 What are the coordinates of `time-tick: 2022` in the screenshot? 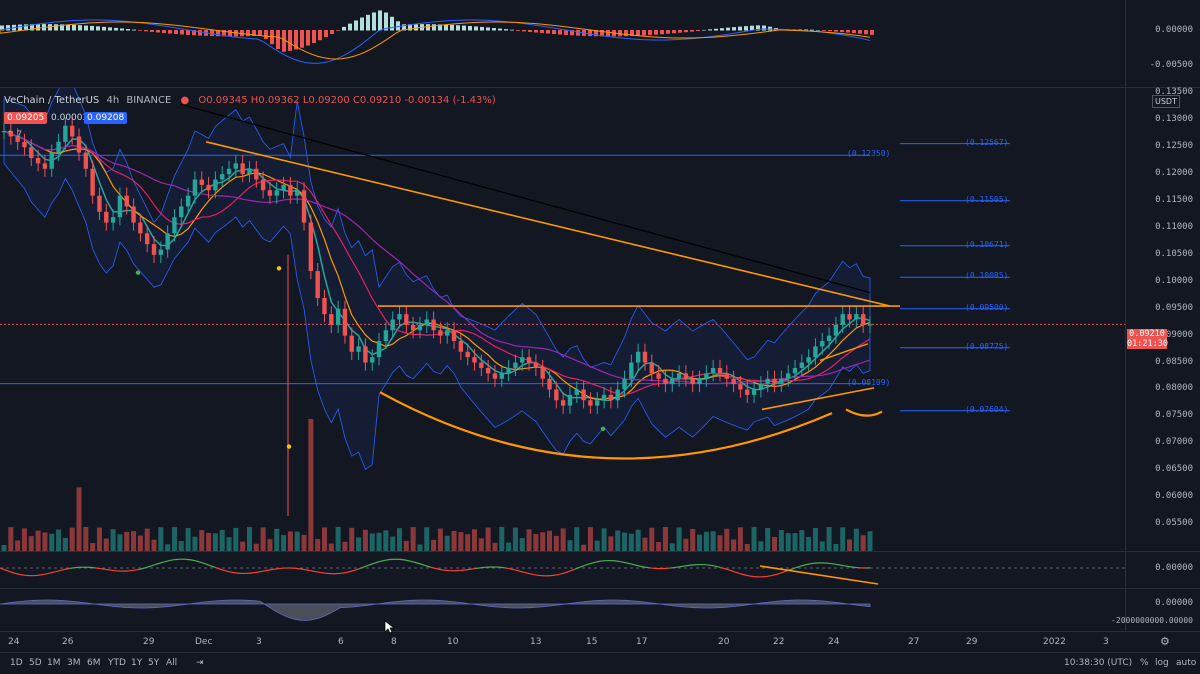 It's located at (1054, 642).